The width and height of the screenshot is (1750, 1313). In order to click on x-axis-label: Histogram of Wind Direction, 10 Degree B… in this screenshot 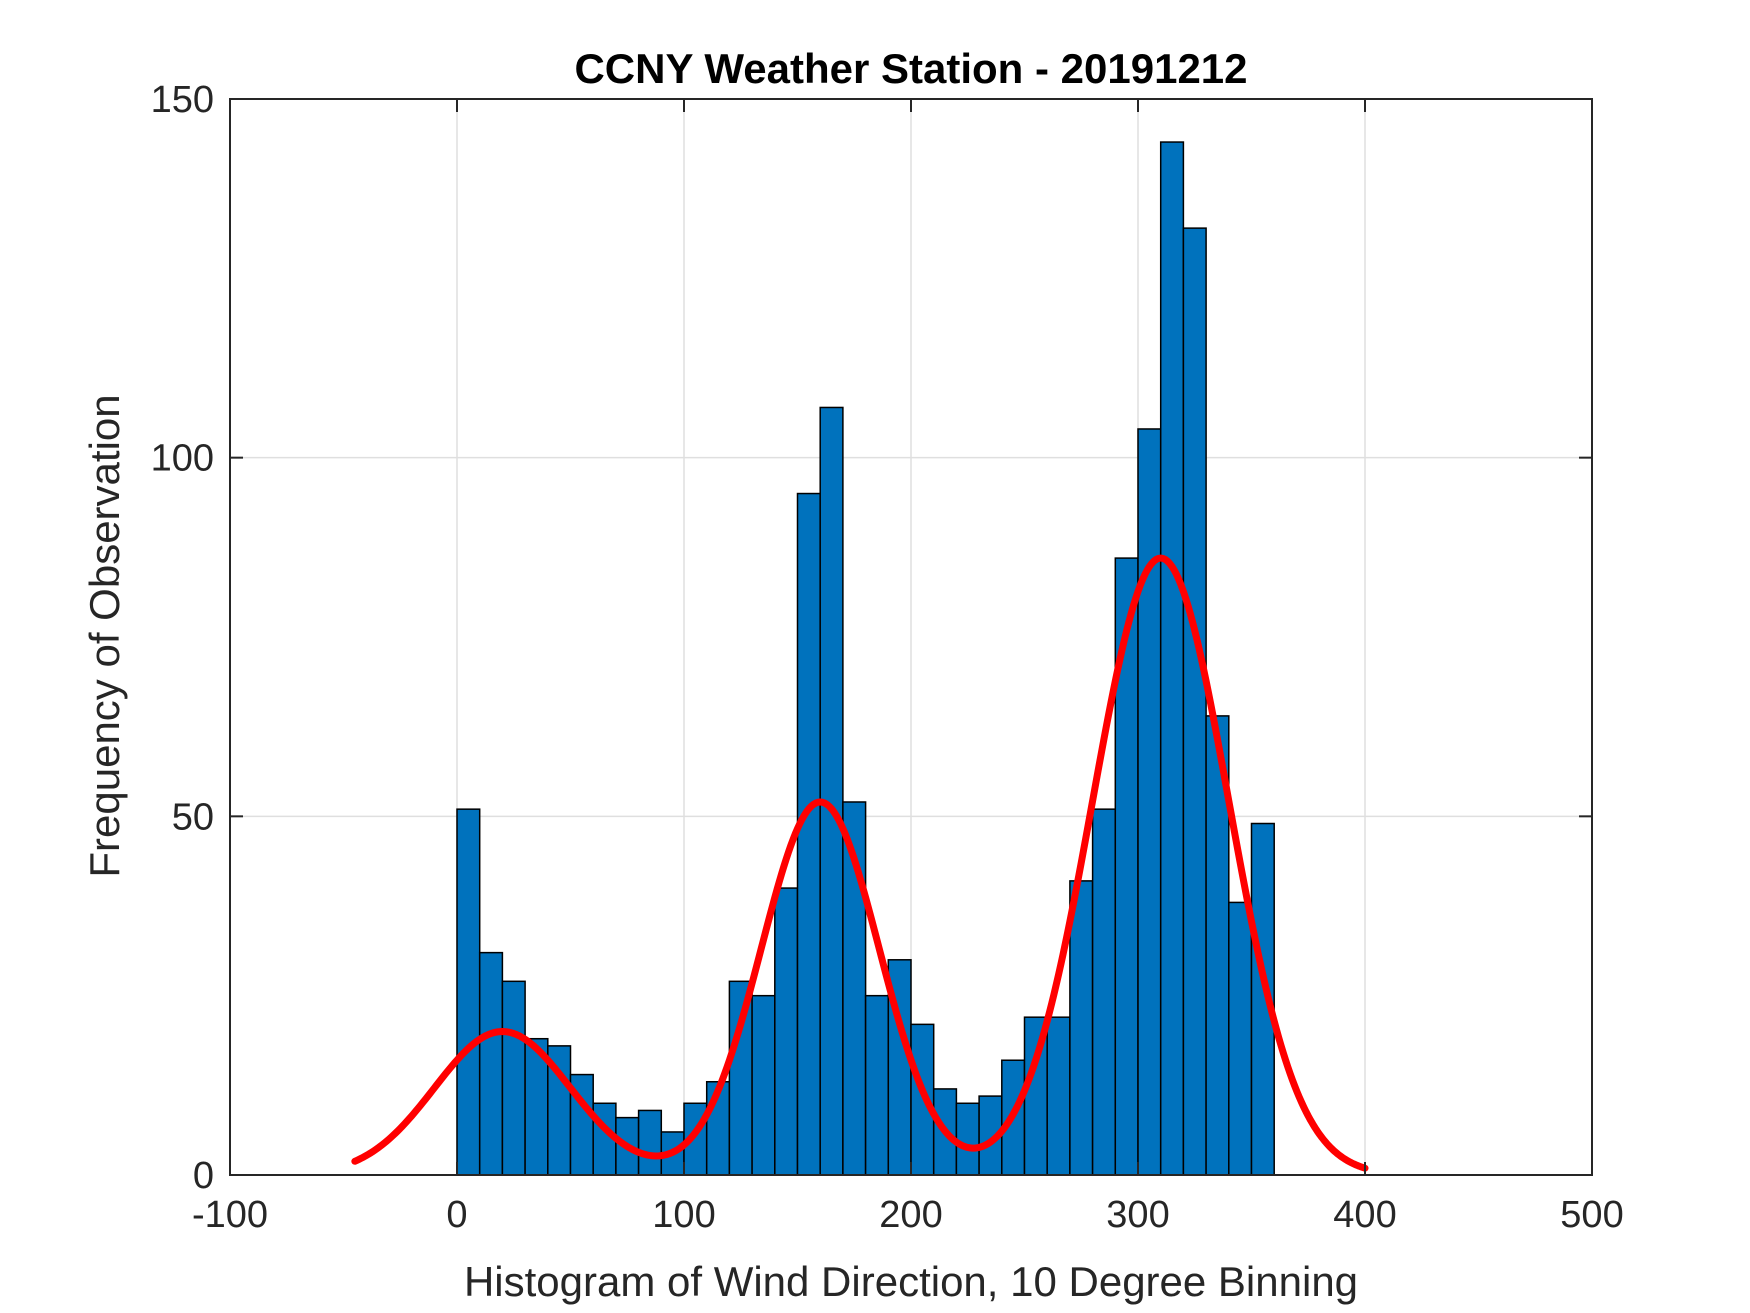, I will do `click(911, 1281)`.